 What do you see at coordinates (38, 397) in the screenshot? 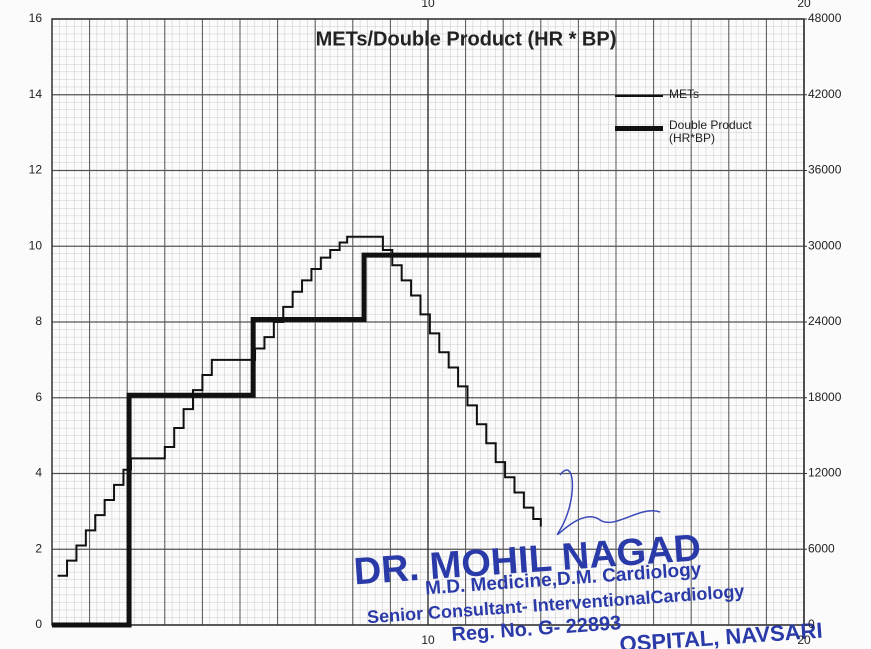
I see `y-tick-label: 6` at bounding box center [38, 397].